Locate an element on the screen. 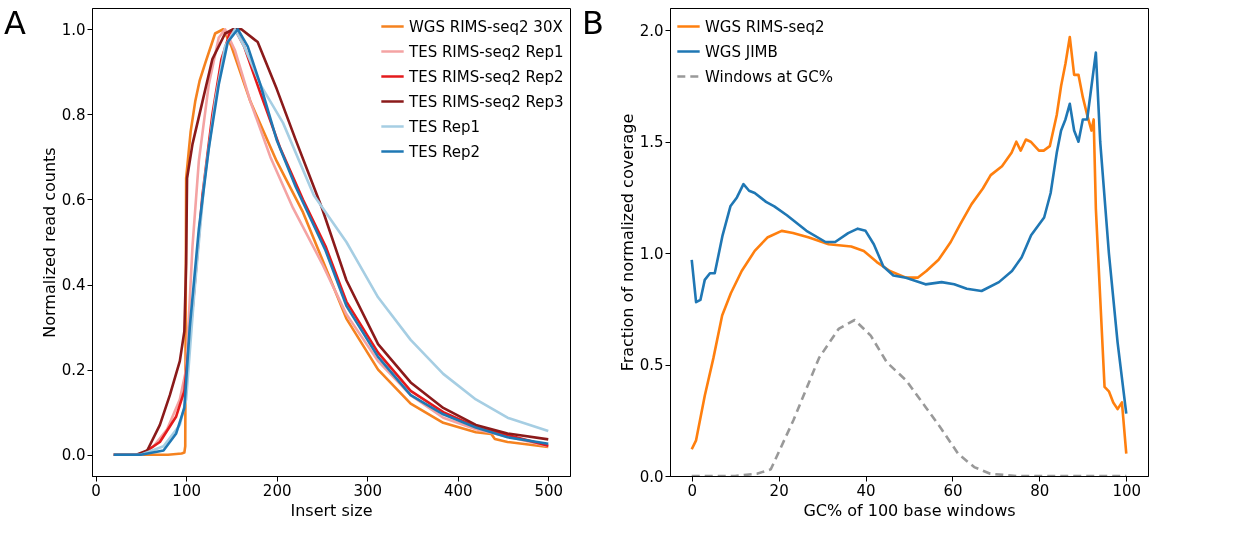 Image resolution: width=1239 pixels, height=553 pixels. text: A is located at coordinates (15, 23).